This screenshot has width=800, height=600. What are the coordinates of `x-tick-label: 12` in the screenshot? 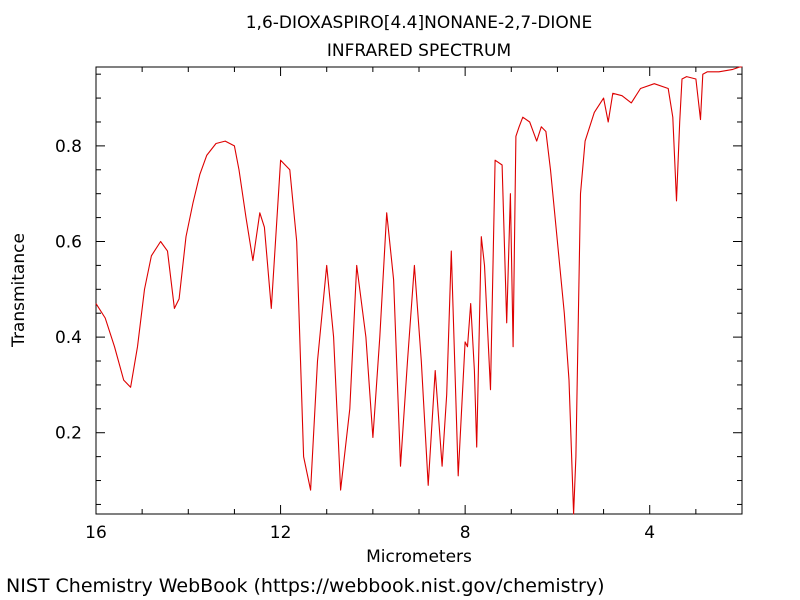 It's located at (281, 533).